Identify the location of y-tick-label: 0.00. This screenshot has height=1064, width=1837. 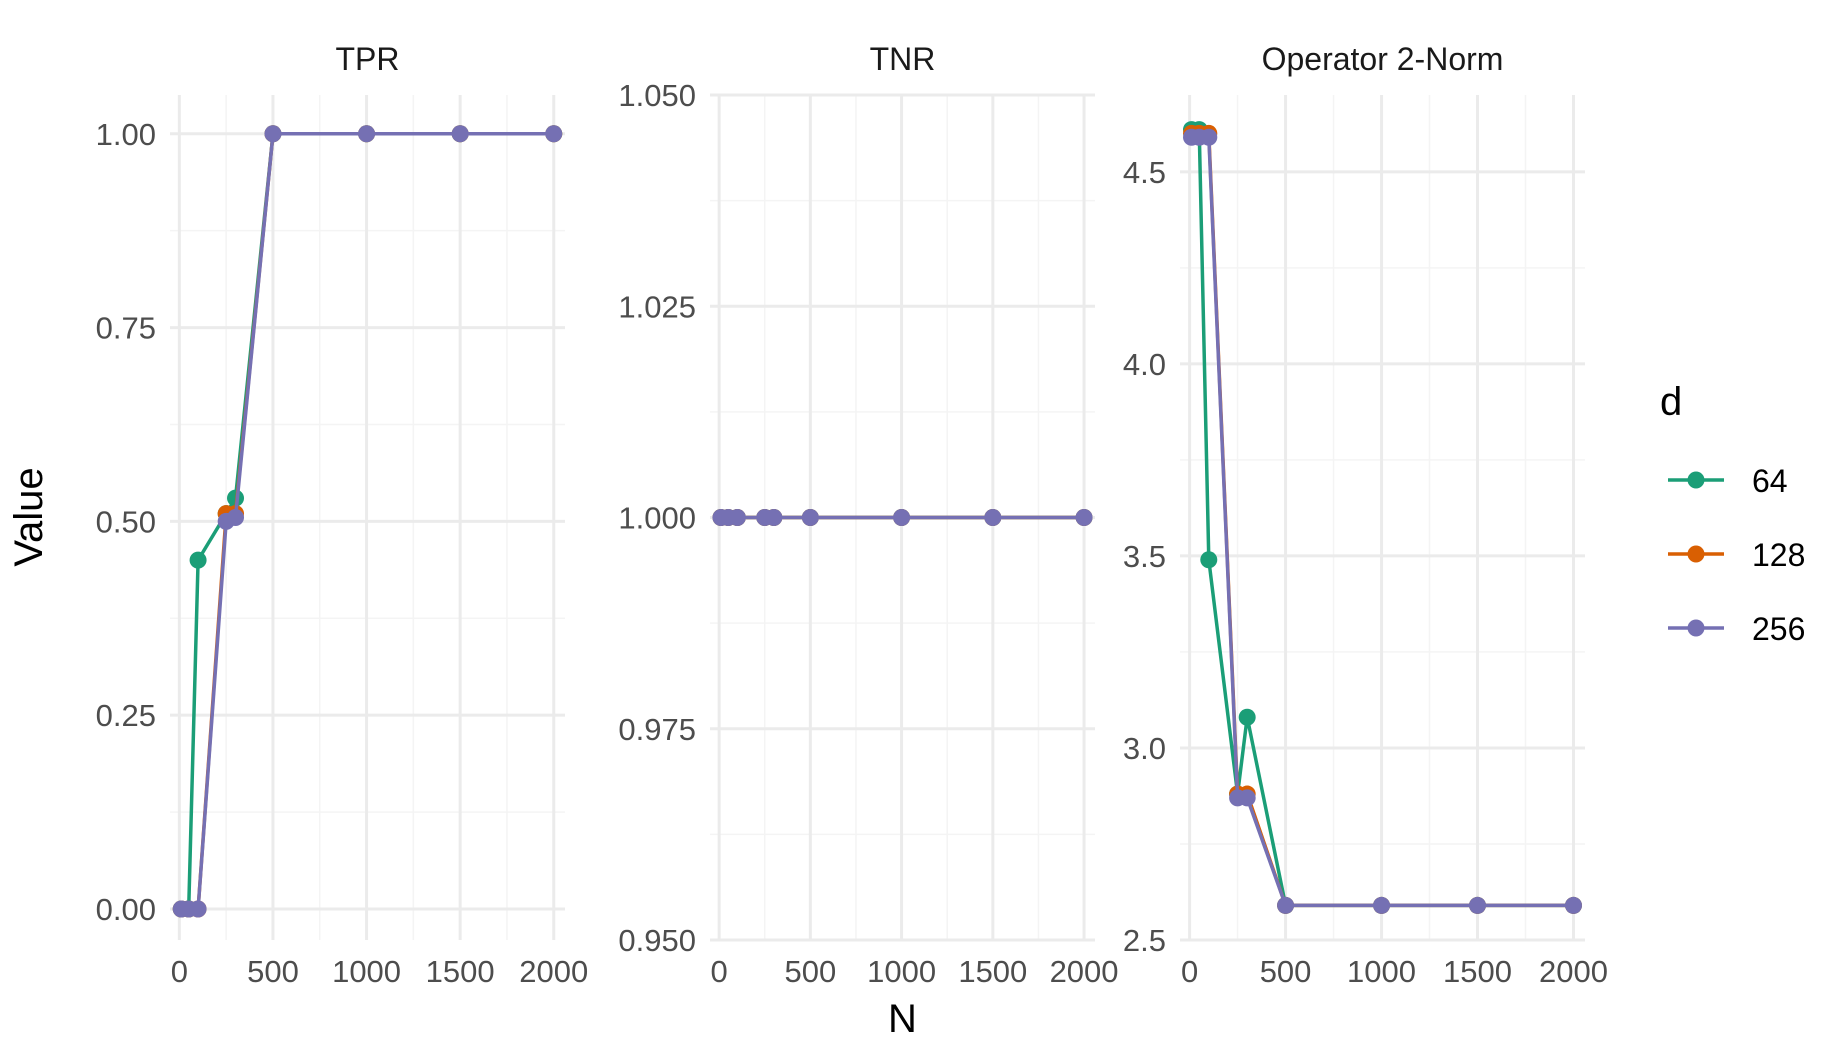
(126, 909).